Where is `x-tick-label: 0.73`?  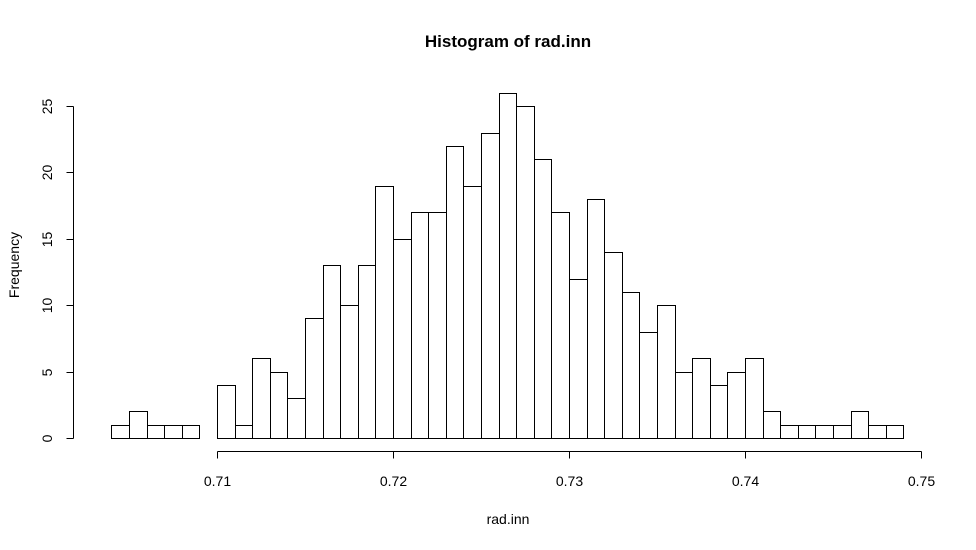 x-tick-label: 0.73 is located at coordinates (569, 481).